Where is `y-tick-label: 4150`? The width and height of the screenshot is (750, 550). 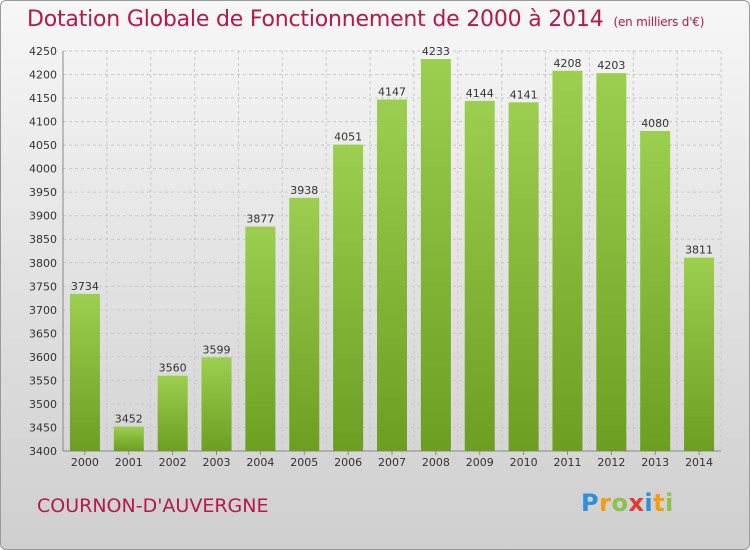 y-tick-label: 4150 is located at coordinates (43, 98).